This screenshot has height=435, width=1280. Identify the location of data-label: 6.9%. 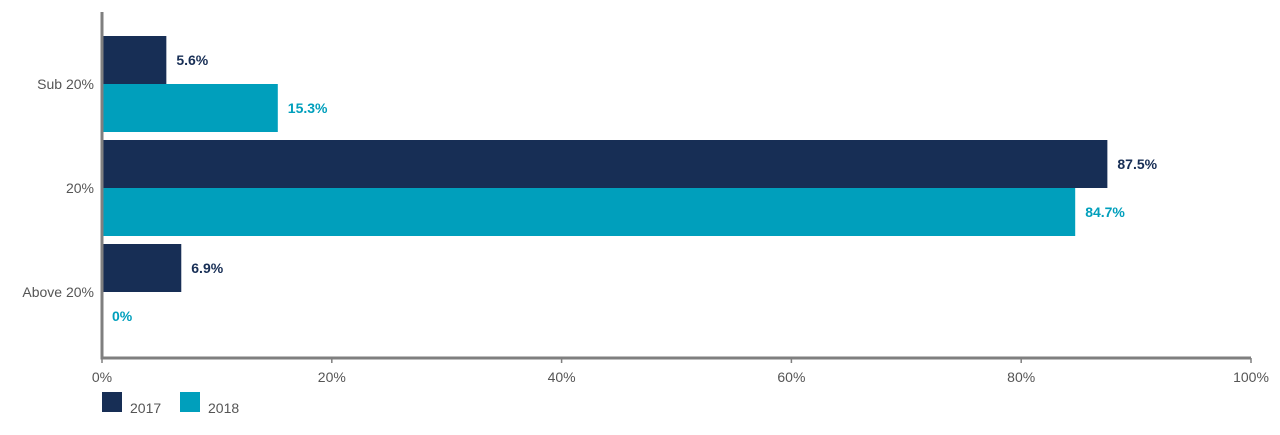
(207, 268).